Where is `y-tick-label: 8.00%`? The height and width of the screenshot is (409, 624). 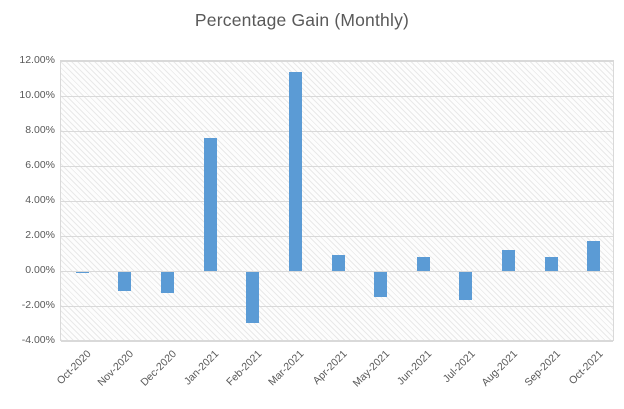
y-tick-label: 8.00% is located at coordinates (40, 130).